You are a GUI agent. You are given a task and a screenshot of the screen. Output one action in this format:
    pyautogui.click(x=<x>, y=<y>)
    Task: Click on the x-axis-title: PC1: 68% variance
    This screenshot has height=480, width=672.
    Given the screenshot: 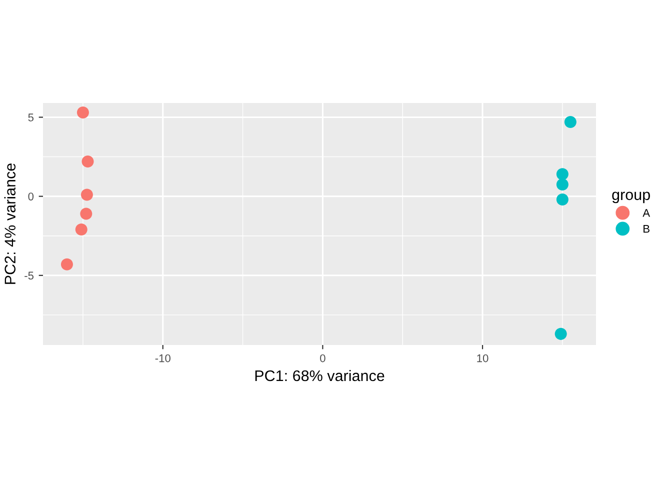 What is the action you would take?
    pyautogui.click(x=319, y=376)
    